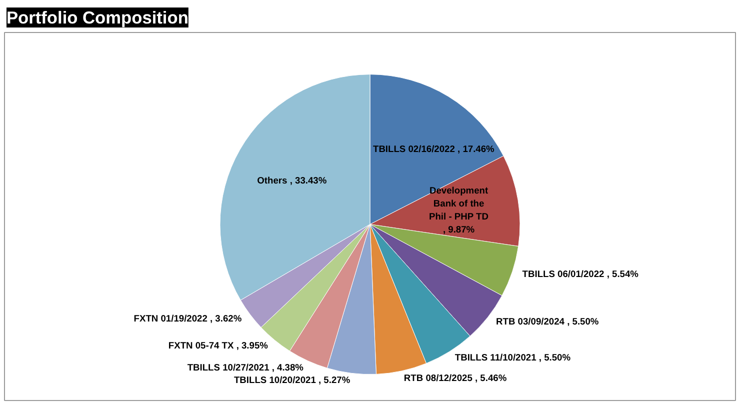 The height and width of the screenshot is (402, 739). Describe the element at coordinates (245, 367) in the screenshot. I see `slice-label: TBILLS 10/27/2021 , 4.38%` at that location.